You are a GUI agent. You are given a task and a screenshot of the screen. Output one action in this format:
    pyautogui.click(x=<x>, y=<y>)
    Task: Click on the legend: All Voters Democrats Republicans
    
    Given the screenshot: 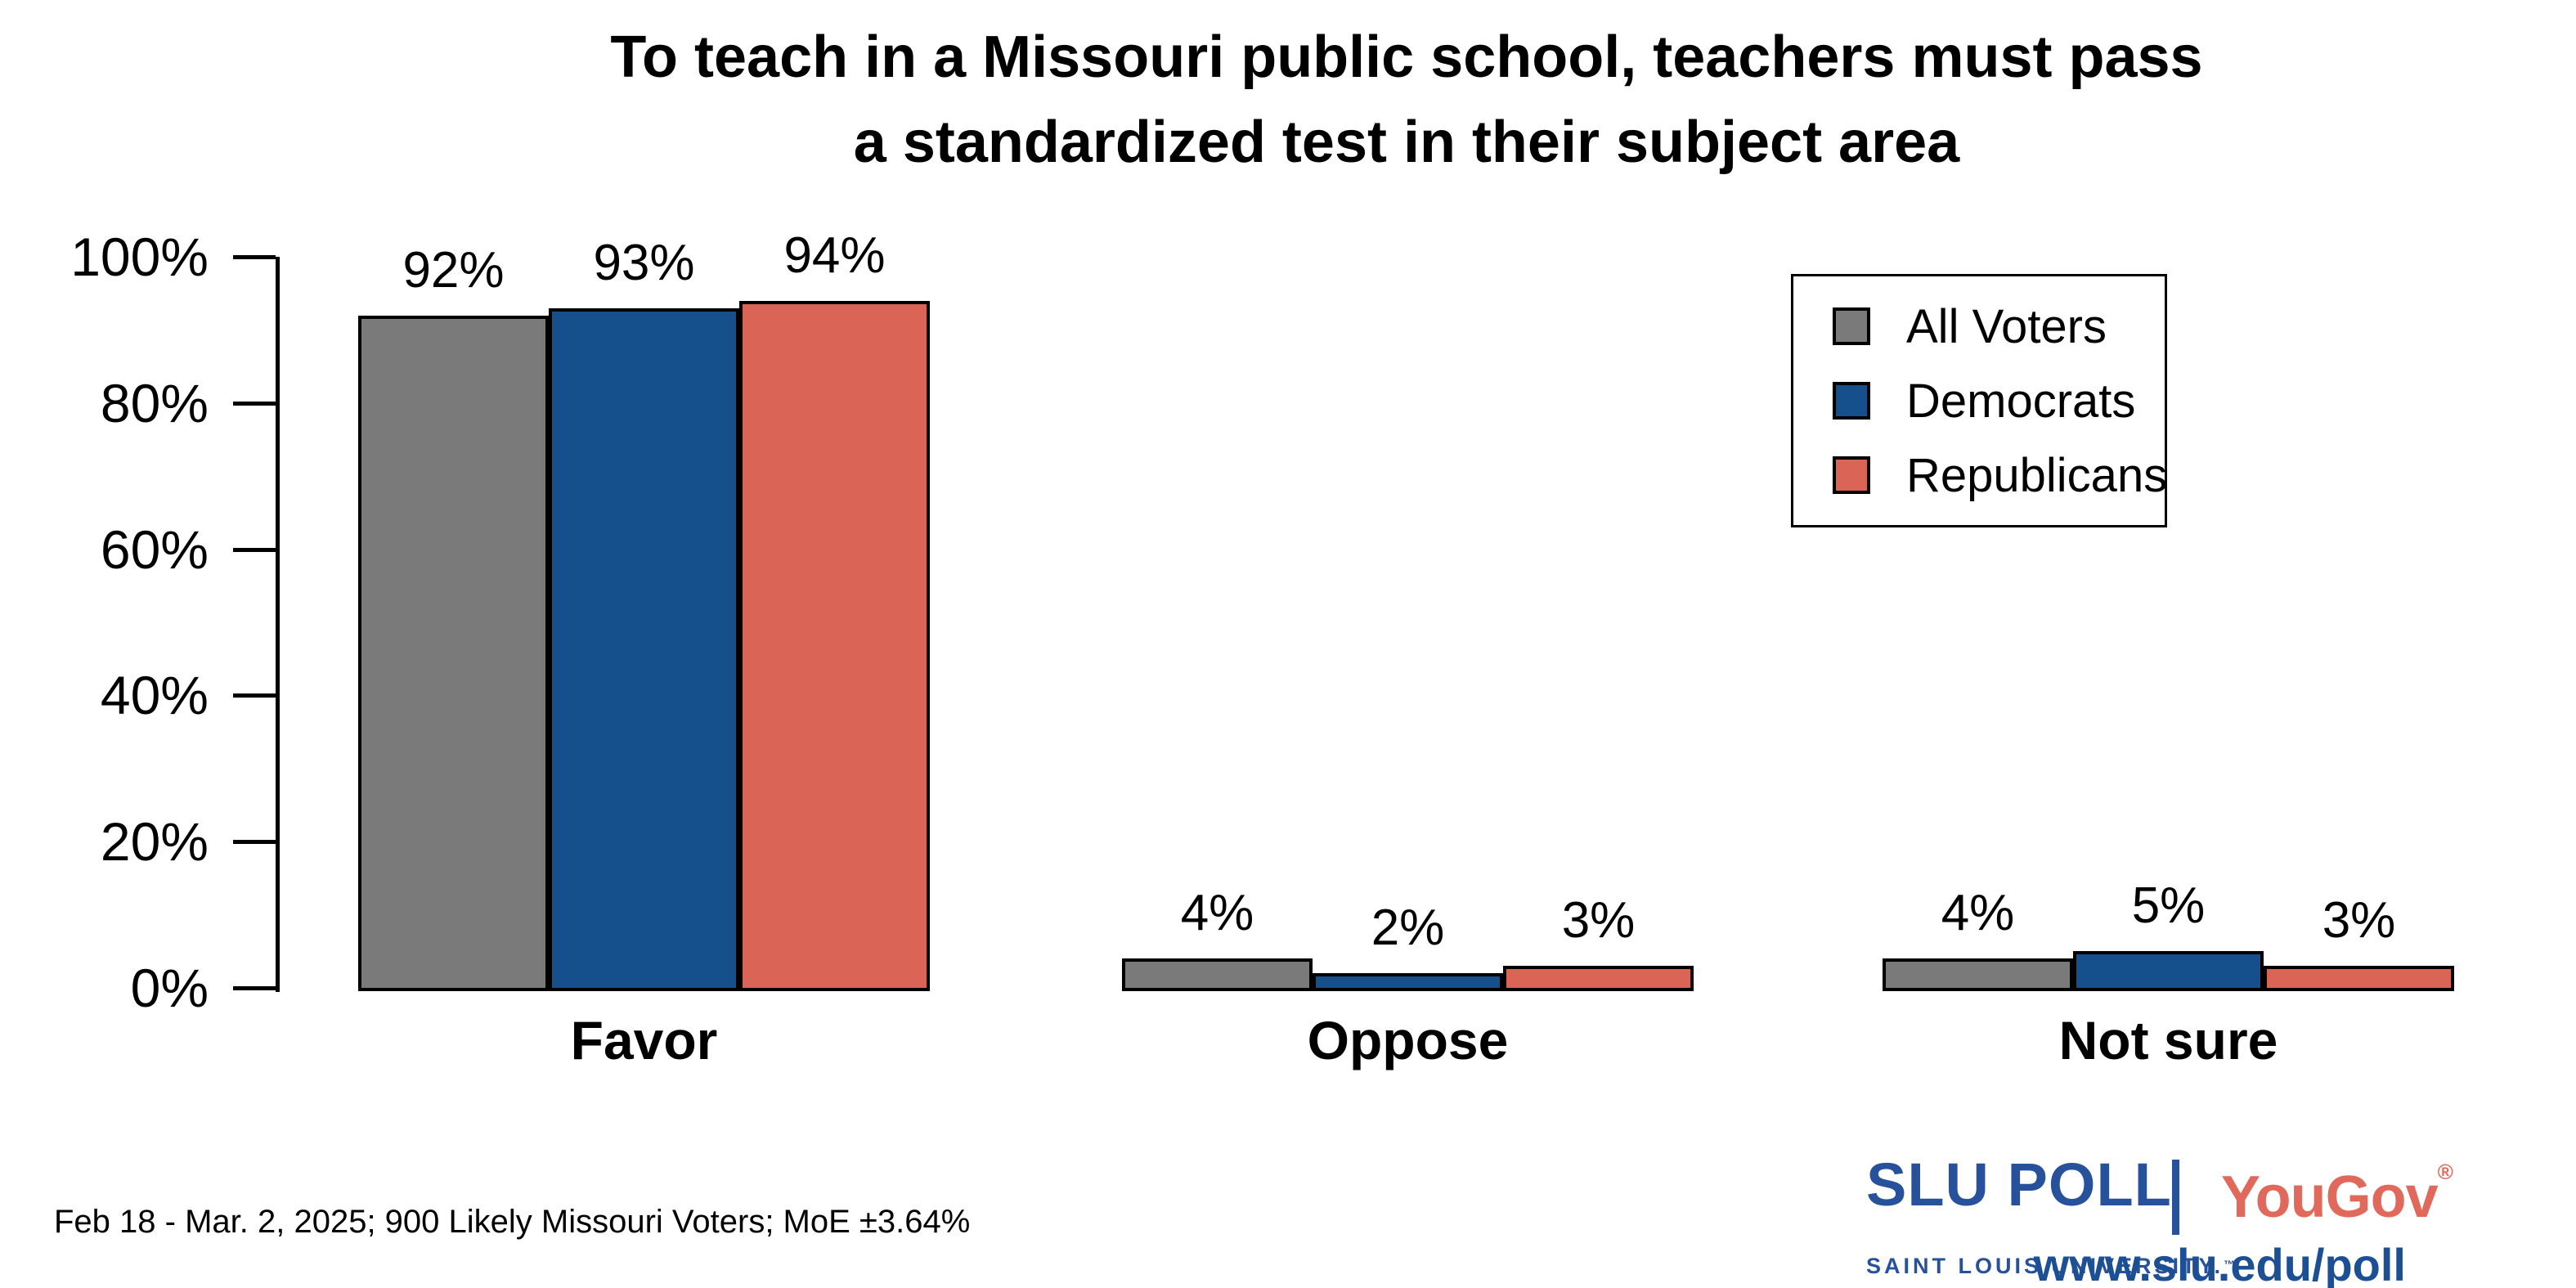 What is the action you would take?
    pyautogui.click(x=1979, y=400)
    